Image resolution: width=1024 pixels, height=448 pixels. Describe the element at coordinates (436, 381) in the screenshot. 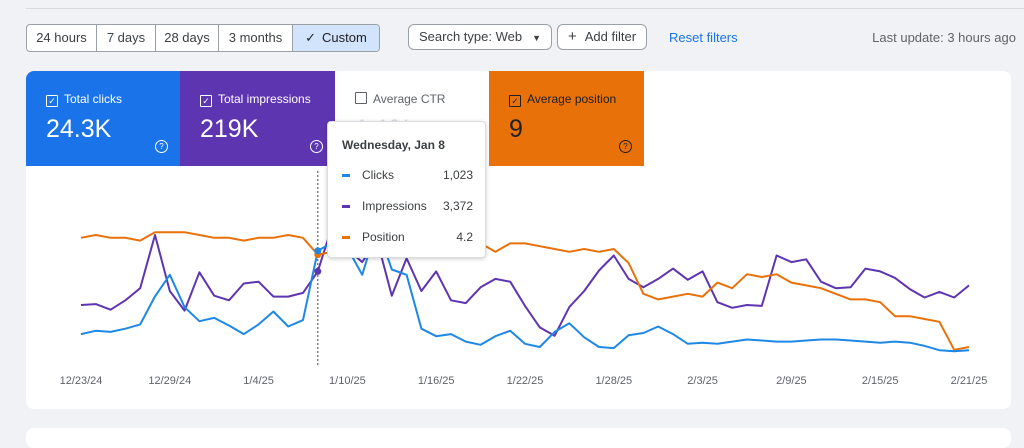

I see `x-tick-label: 1/16/25` at that location.